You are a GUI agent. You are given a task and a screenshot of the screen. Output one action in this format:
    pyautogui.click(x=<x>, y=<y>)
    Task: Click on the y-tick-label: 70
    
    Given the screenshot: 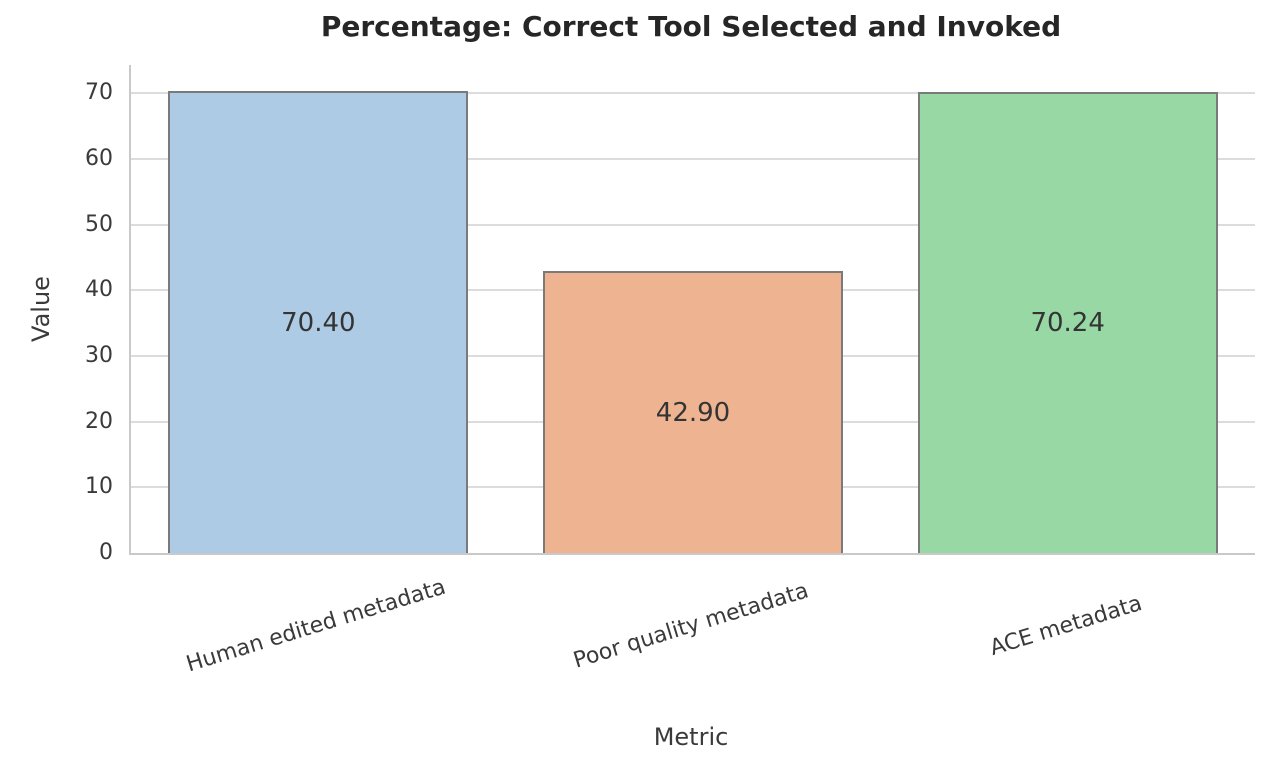 What is the action you would take?
    pyautogui.click(x=99, y=93)
    